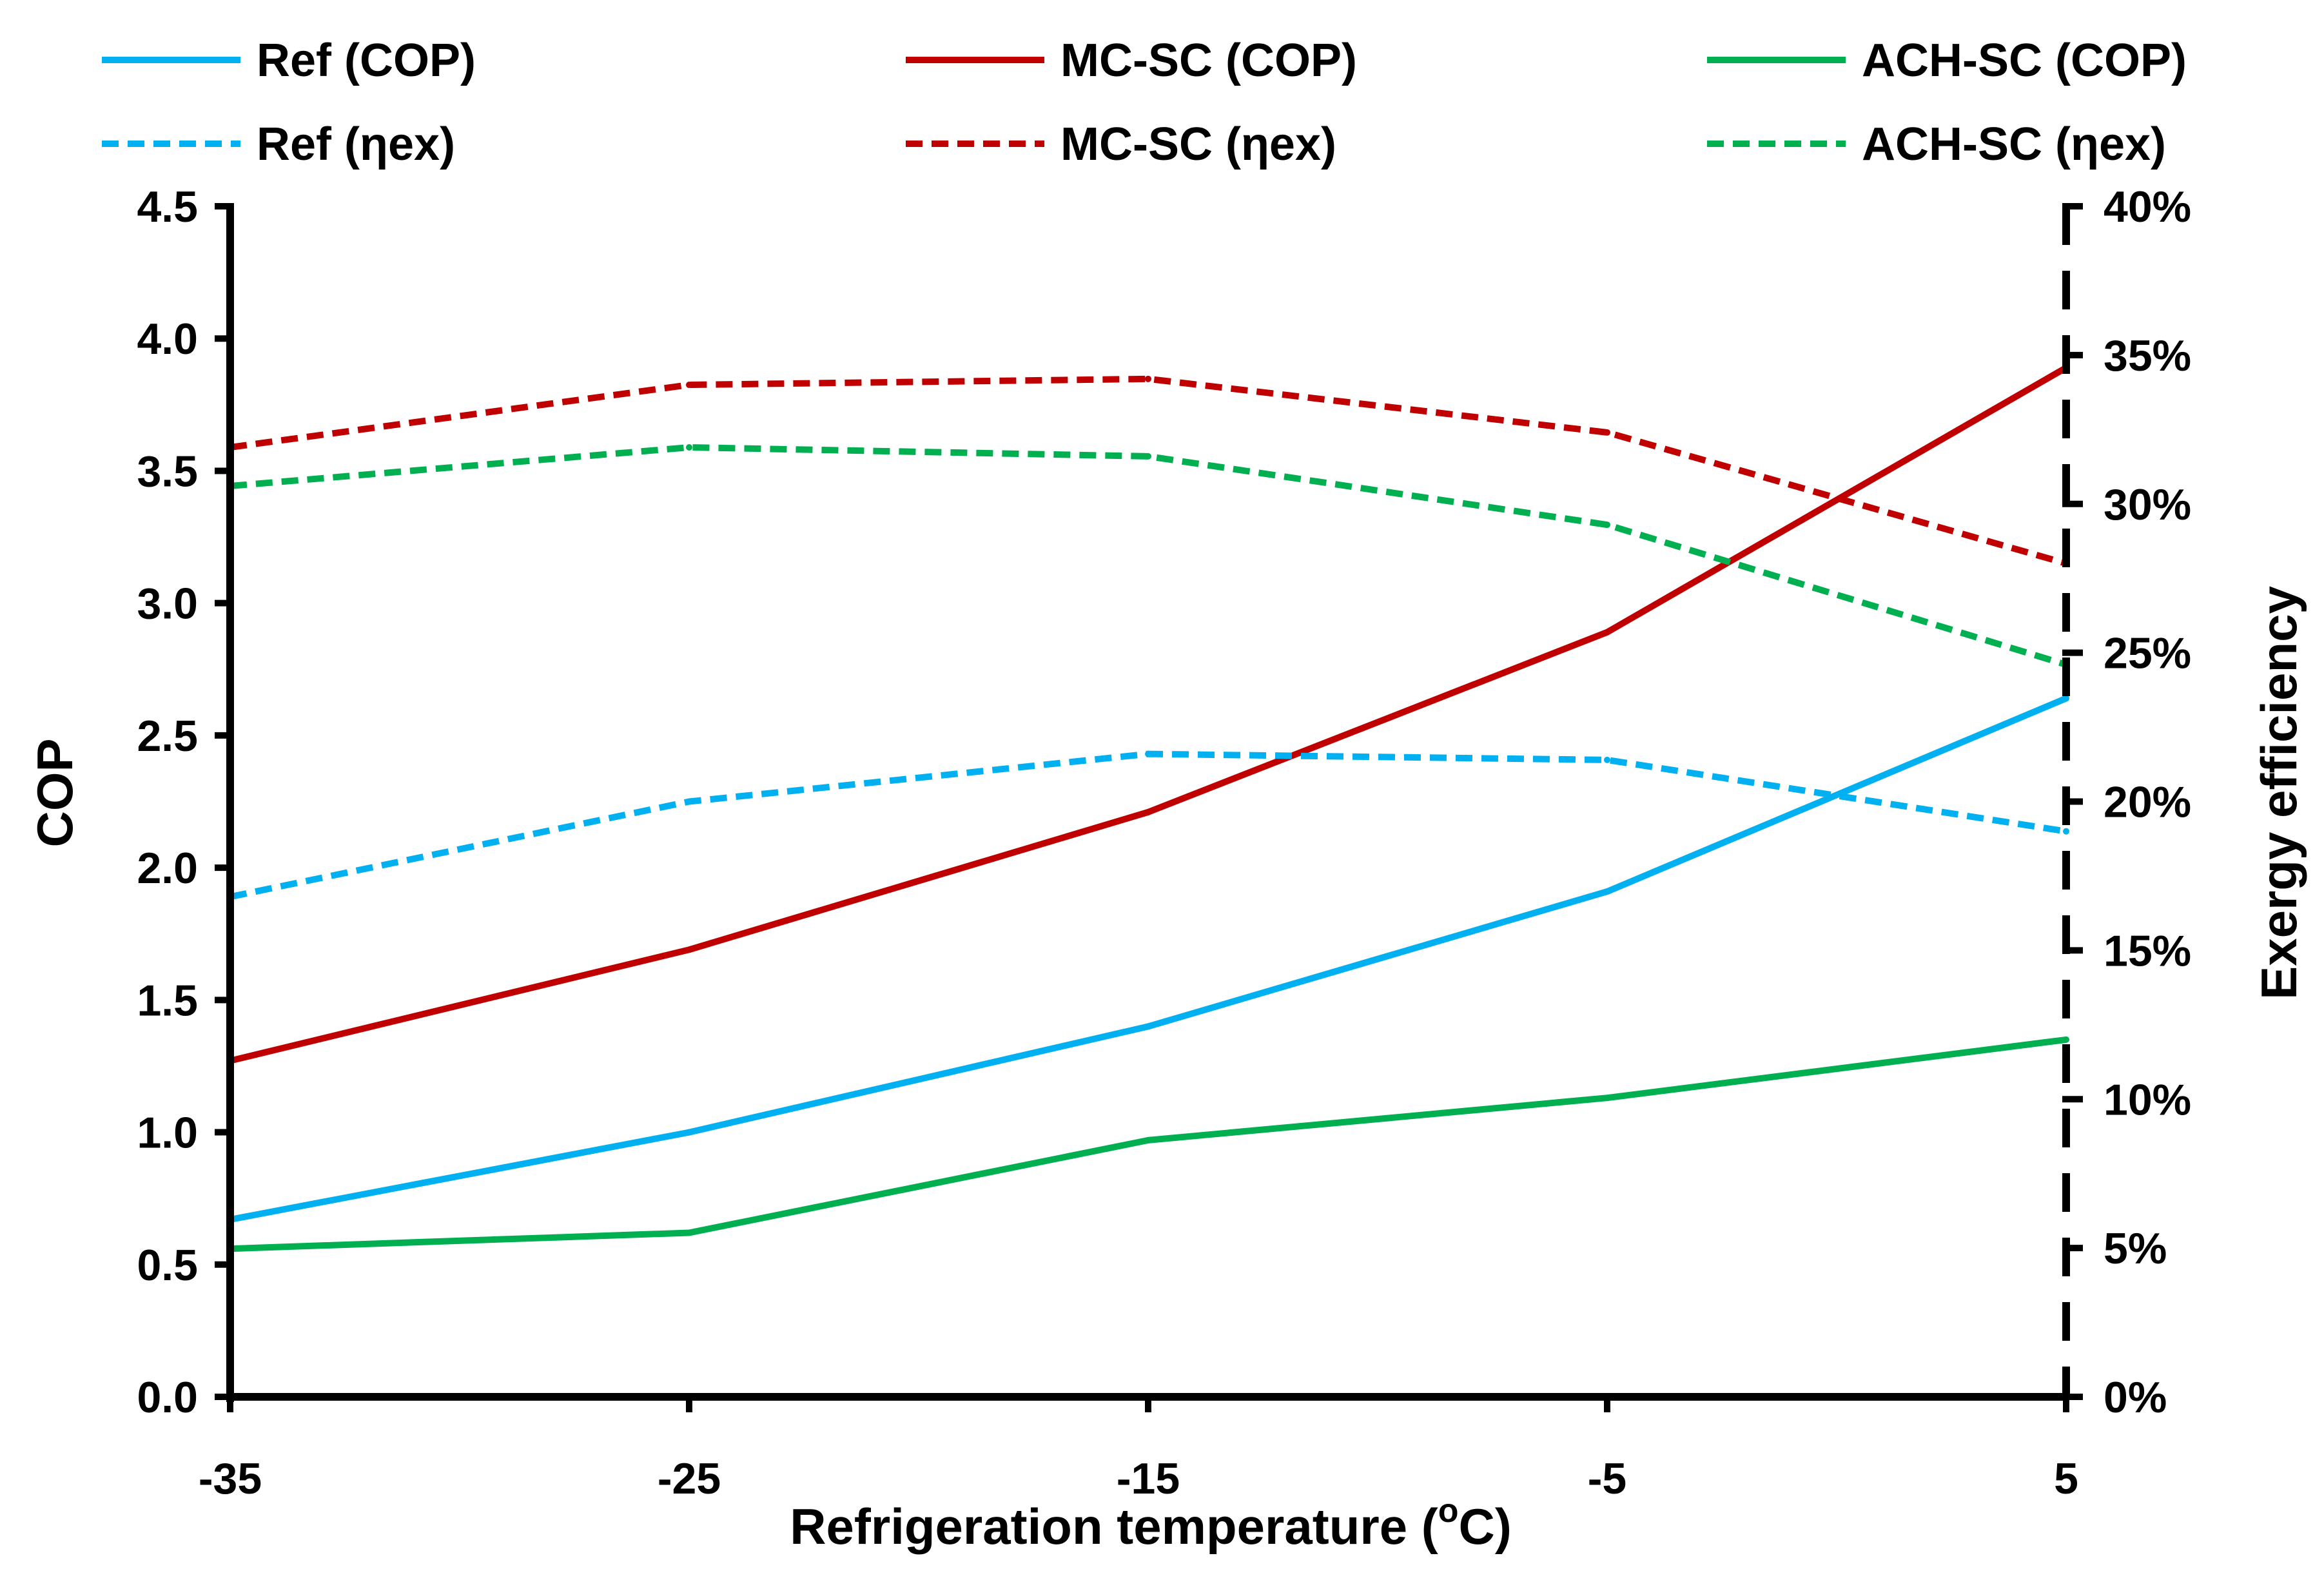 The width and height of the screenshot is (2324, 1587). Describe the element at coordinates (167, 1265) in the screenshot. I see `y-tick-label: 0.5` at that location.